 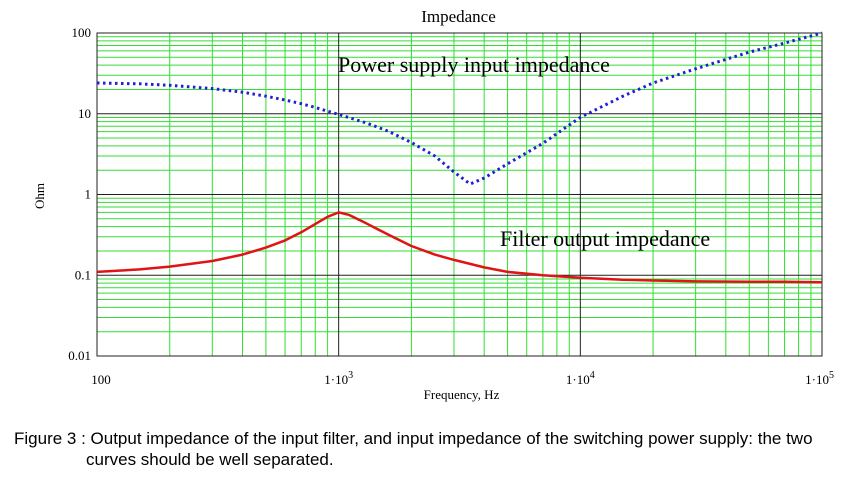 What do you see at coordinates (101, 379) in the screenshot?
I see `x-tick-label: 100` at bounding box center [101, 379].